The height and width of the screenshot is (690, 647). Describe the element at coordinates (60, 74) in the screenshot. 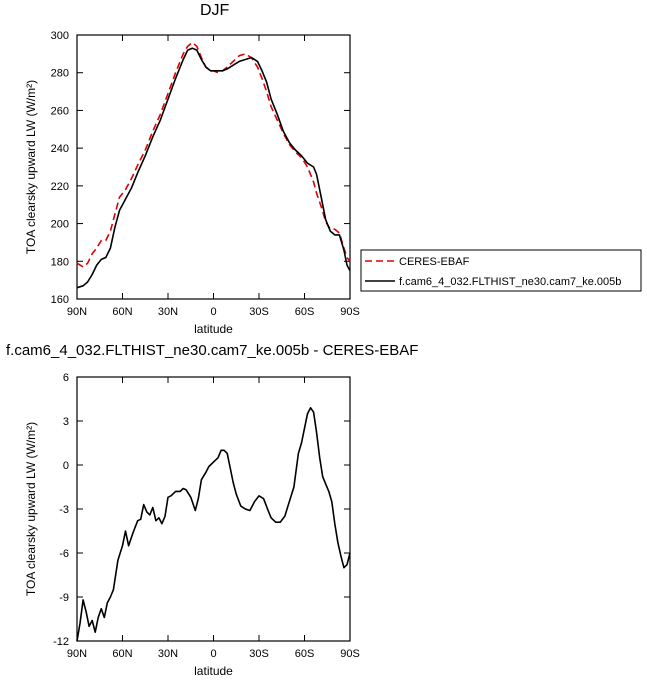

I see `y-tick-label: 280` at that location.